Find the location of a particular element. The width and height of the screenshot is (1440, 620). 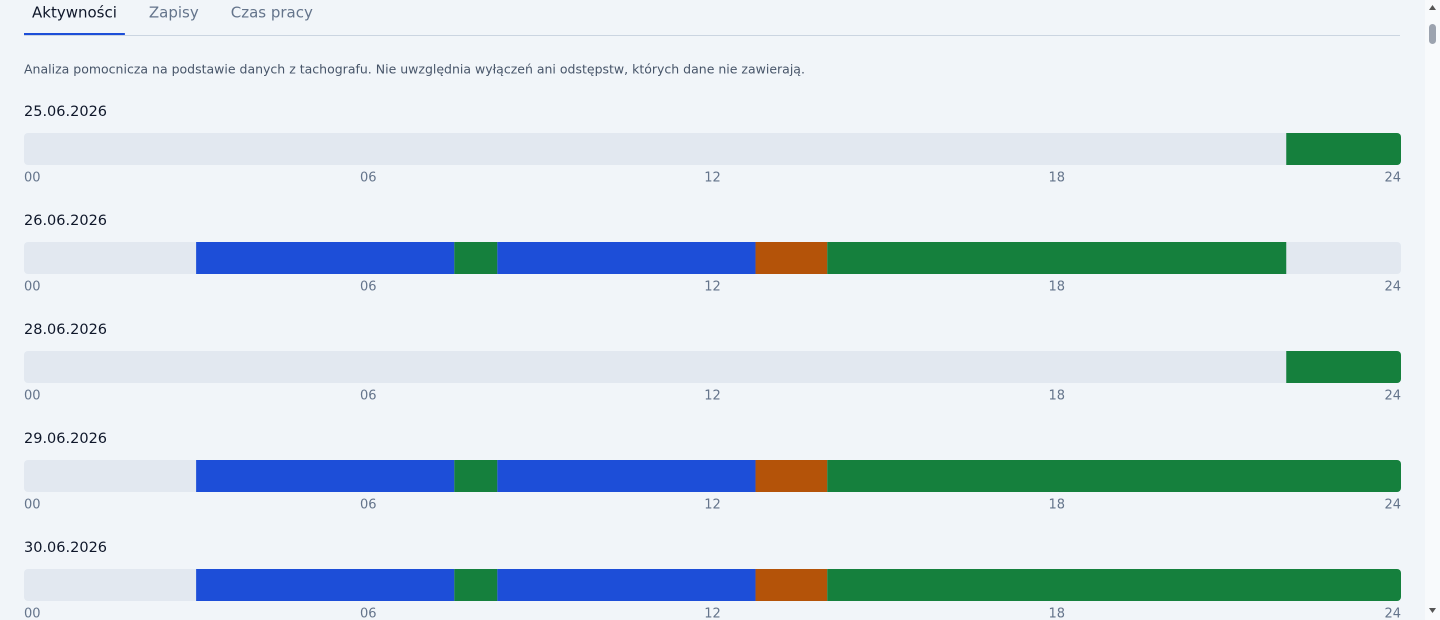

scrollbar-thumb is located at coordinates (1432, 34).